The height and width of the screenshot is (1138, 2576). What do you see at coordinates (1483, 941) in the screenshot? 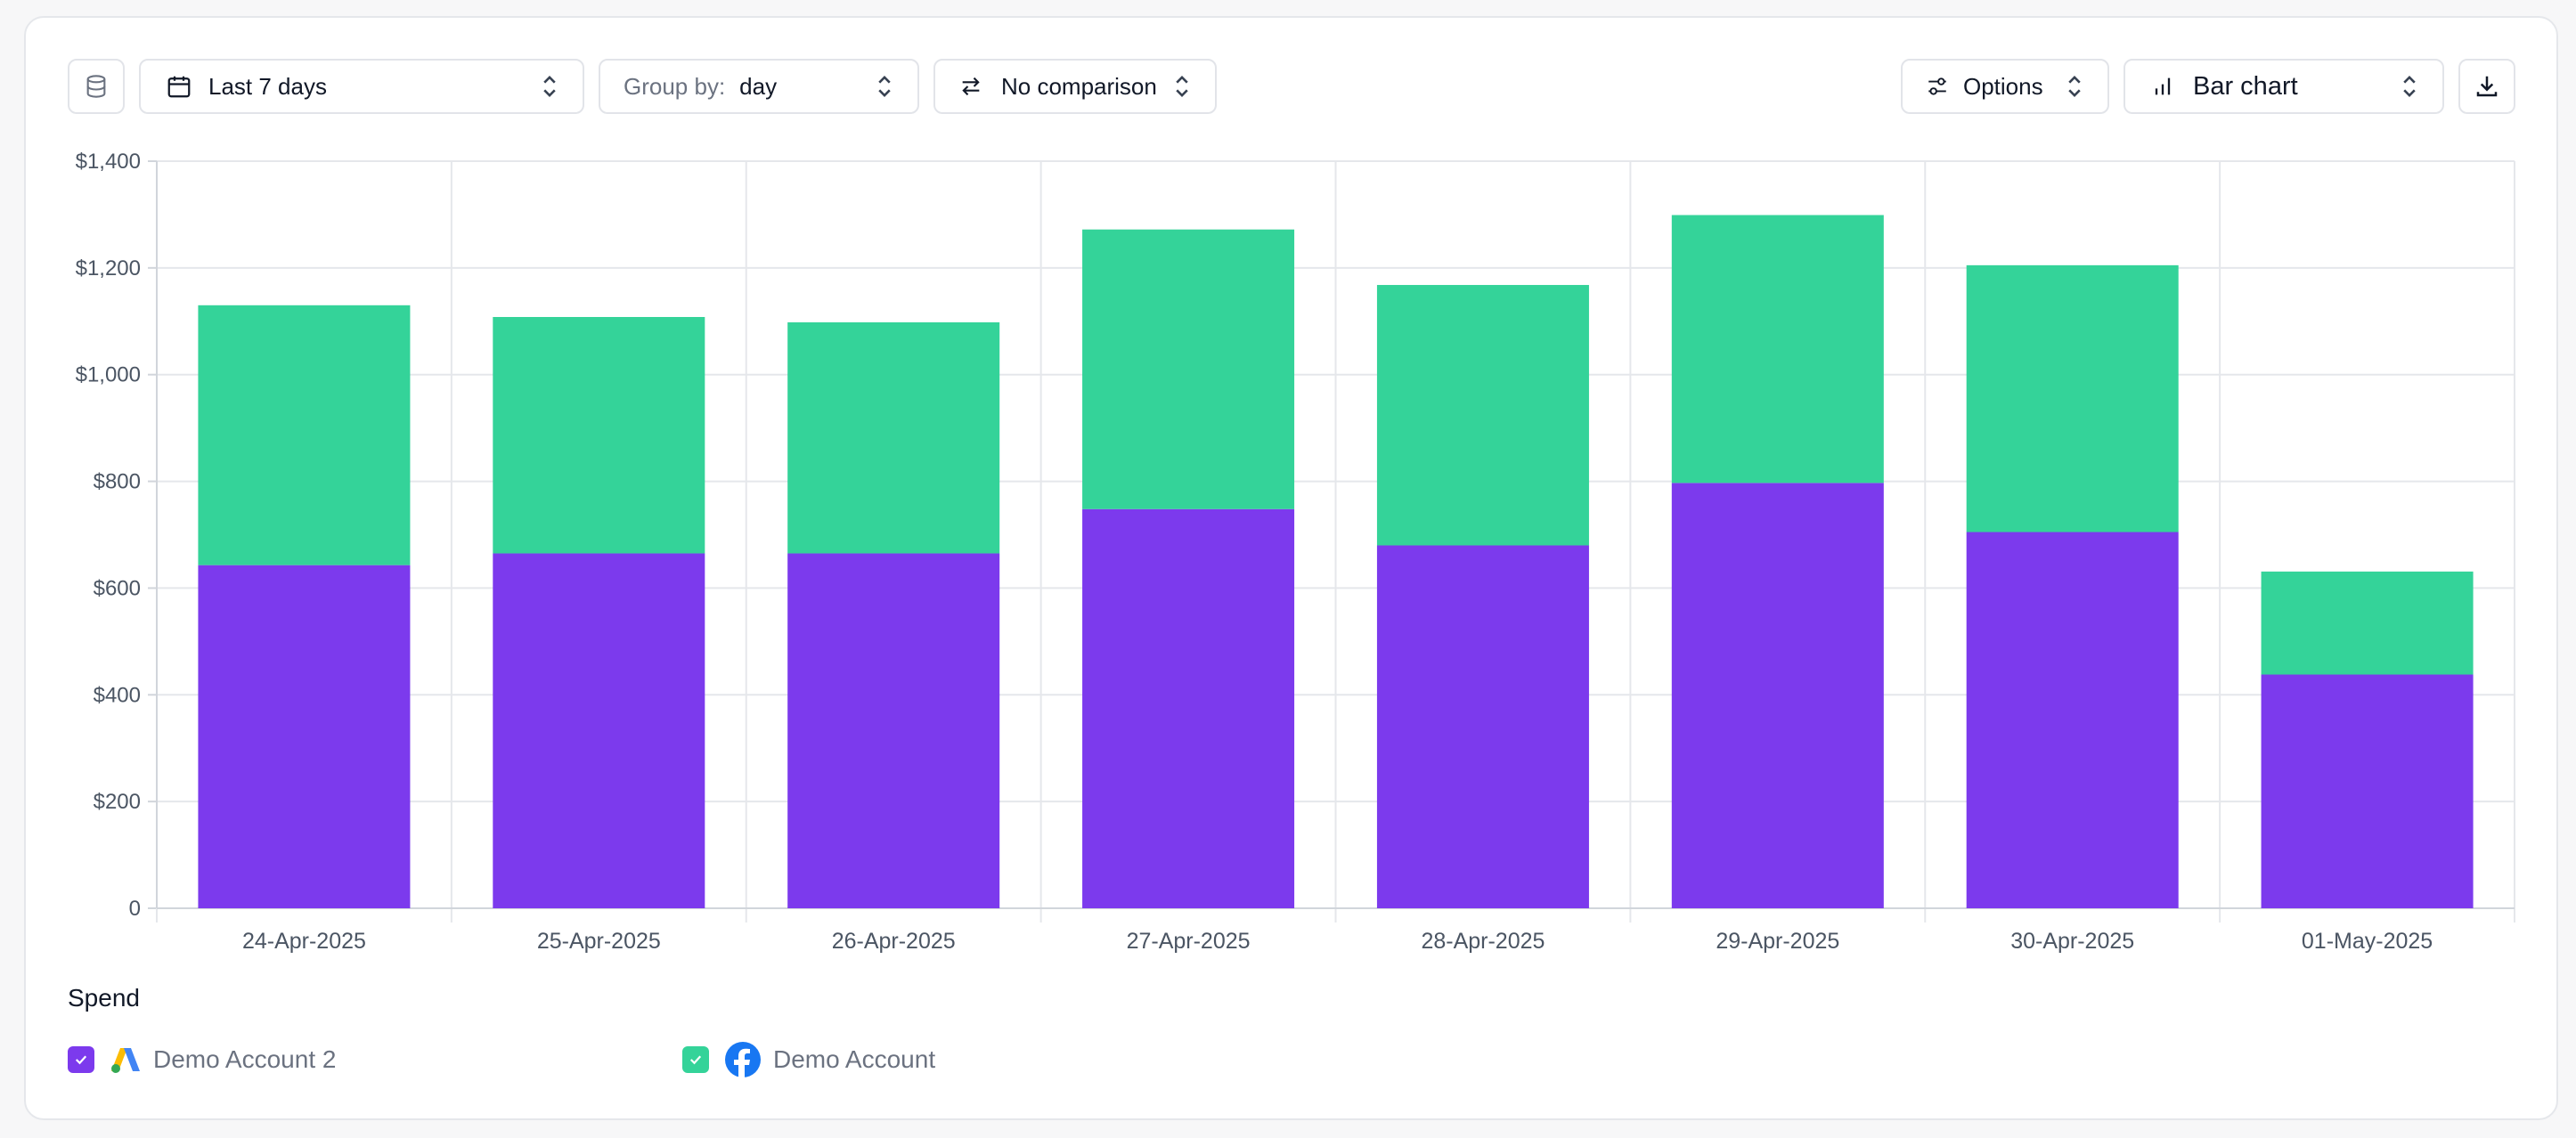
I see `x-tick-label: 28-Apr-2025` at bounding box center [1483, 941].